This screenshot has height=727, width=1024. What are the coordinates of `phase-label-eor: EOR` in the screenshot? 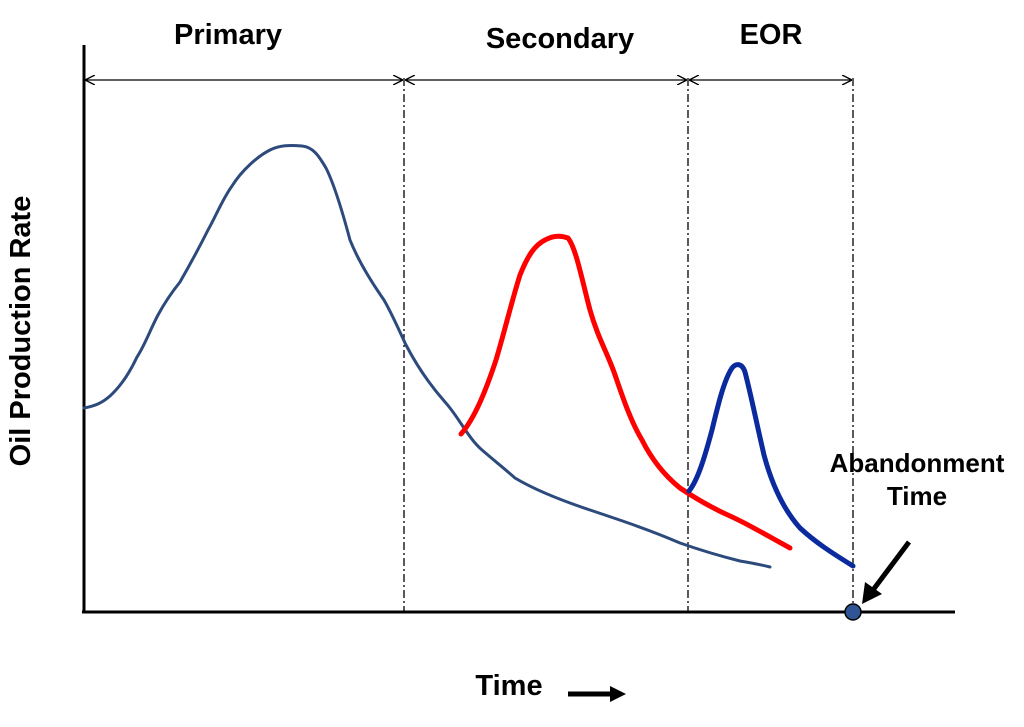 It's located at (771, 35).